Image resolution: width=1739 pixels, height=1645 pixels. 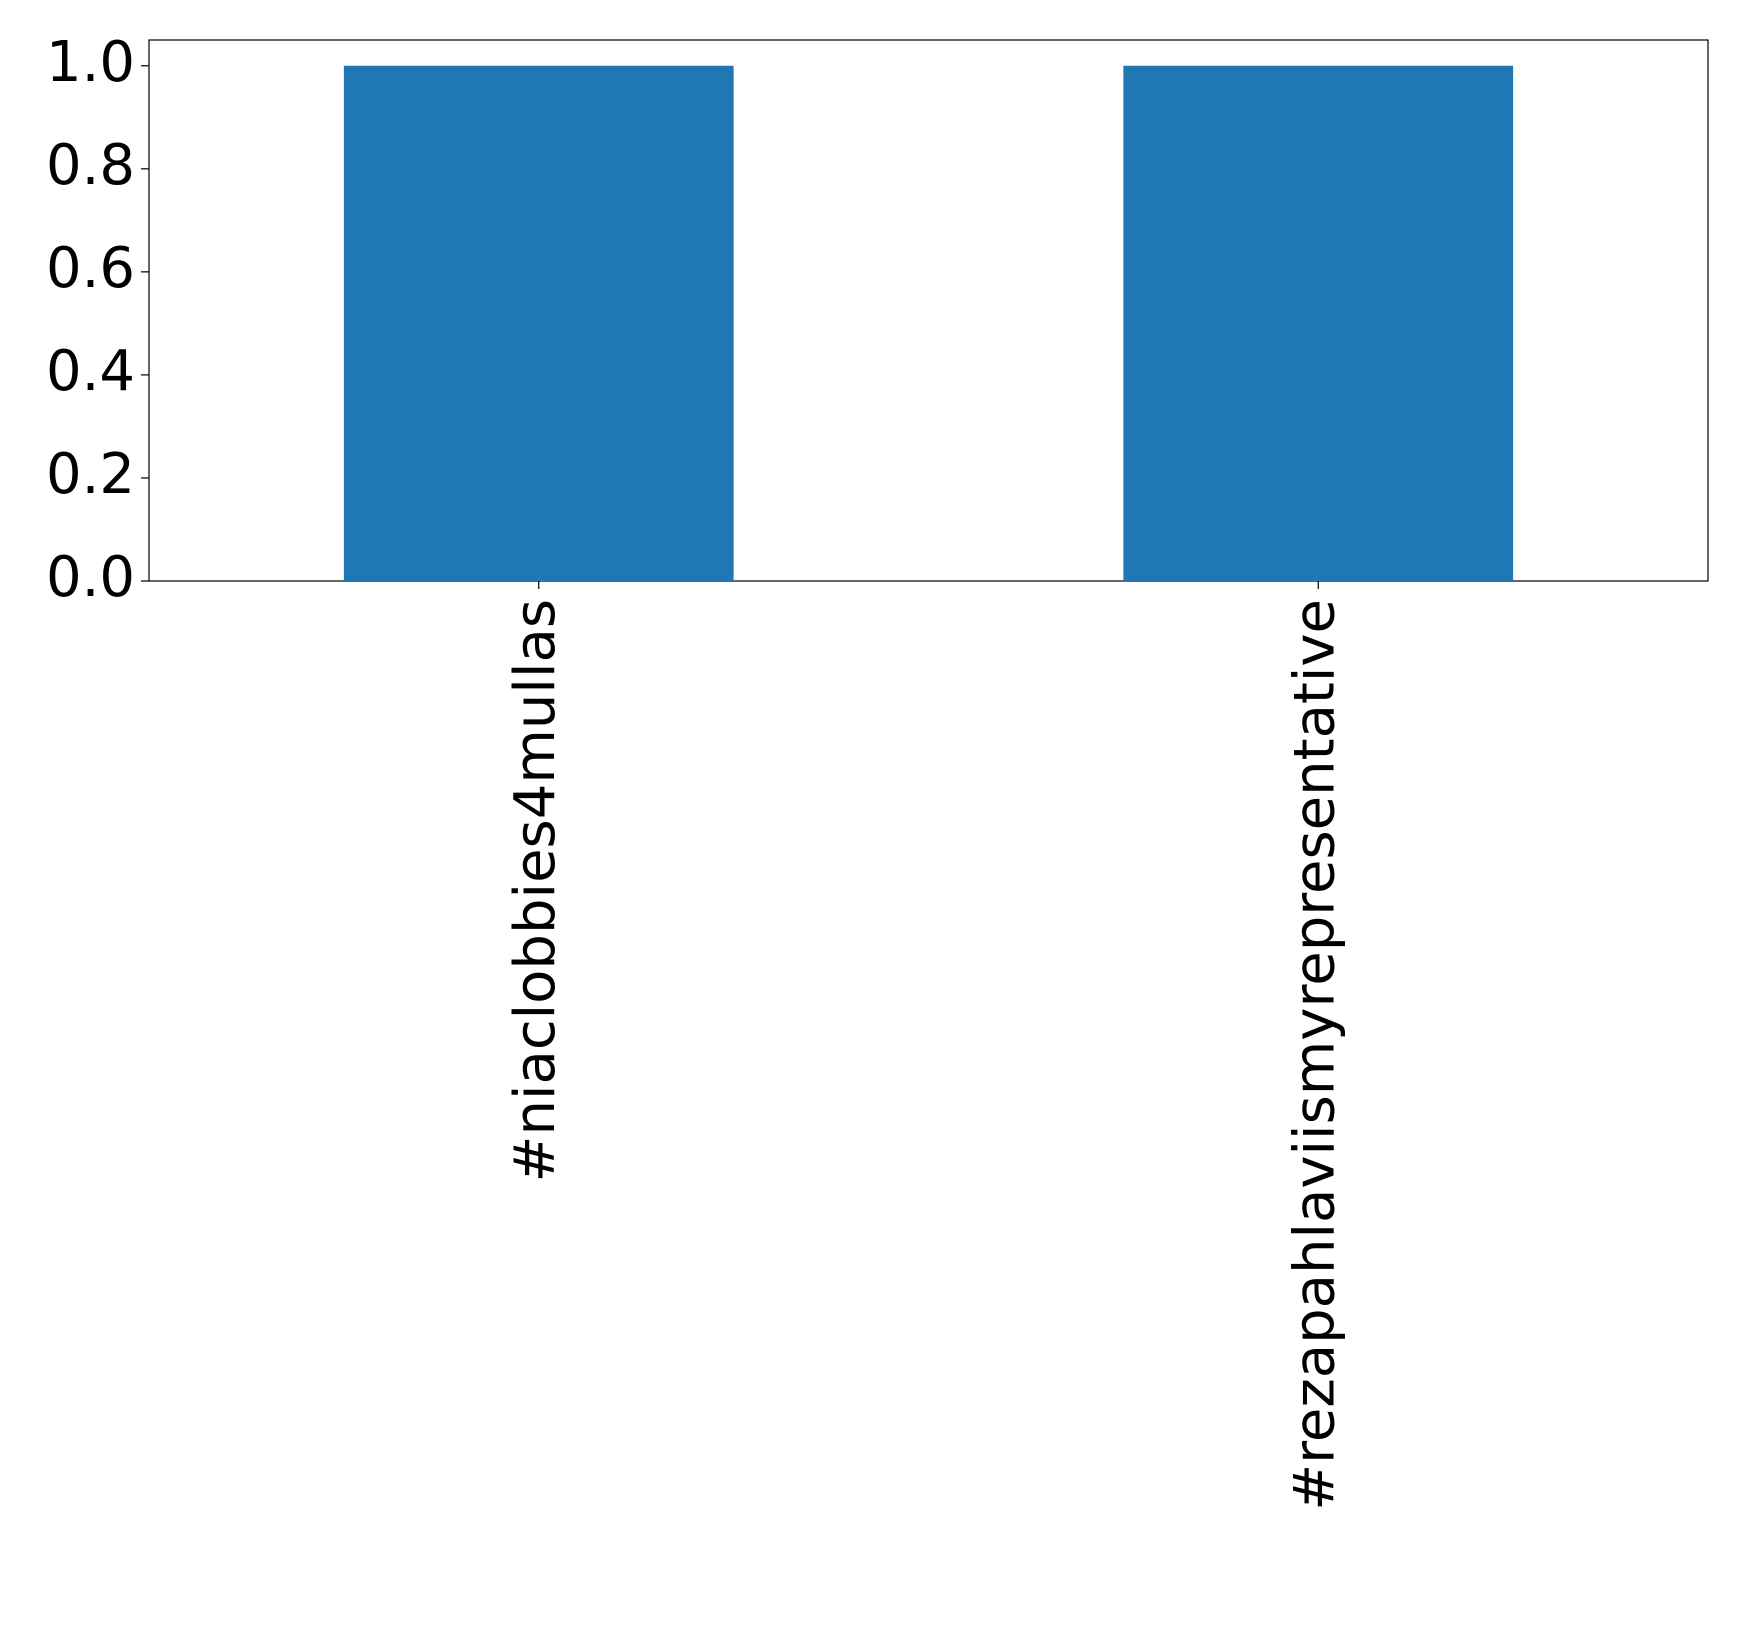 I want to click on x-tick-label: #niaclobbies4mullas, so click(x=535, y=890).